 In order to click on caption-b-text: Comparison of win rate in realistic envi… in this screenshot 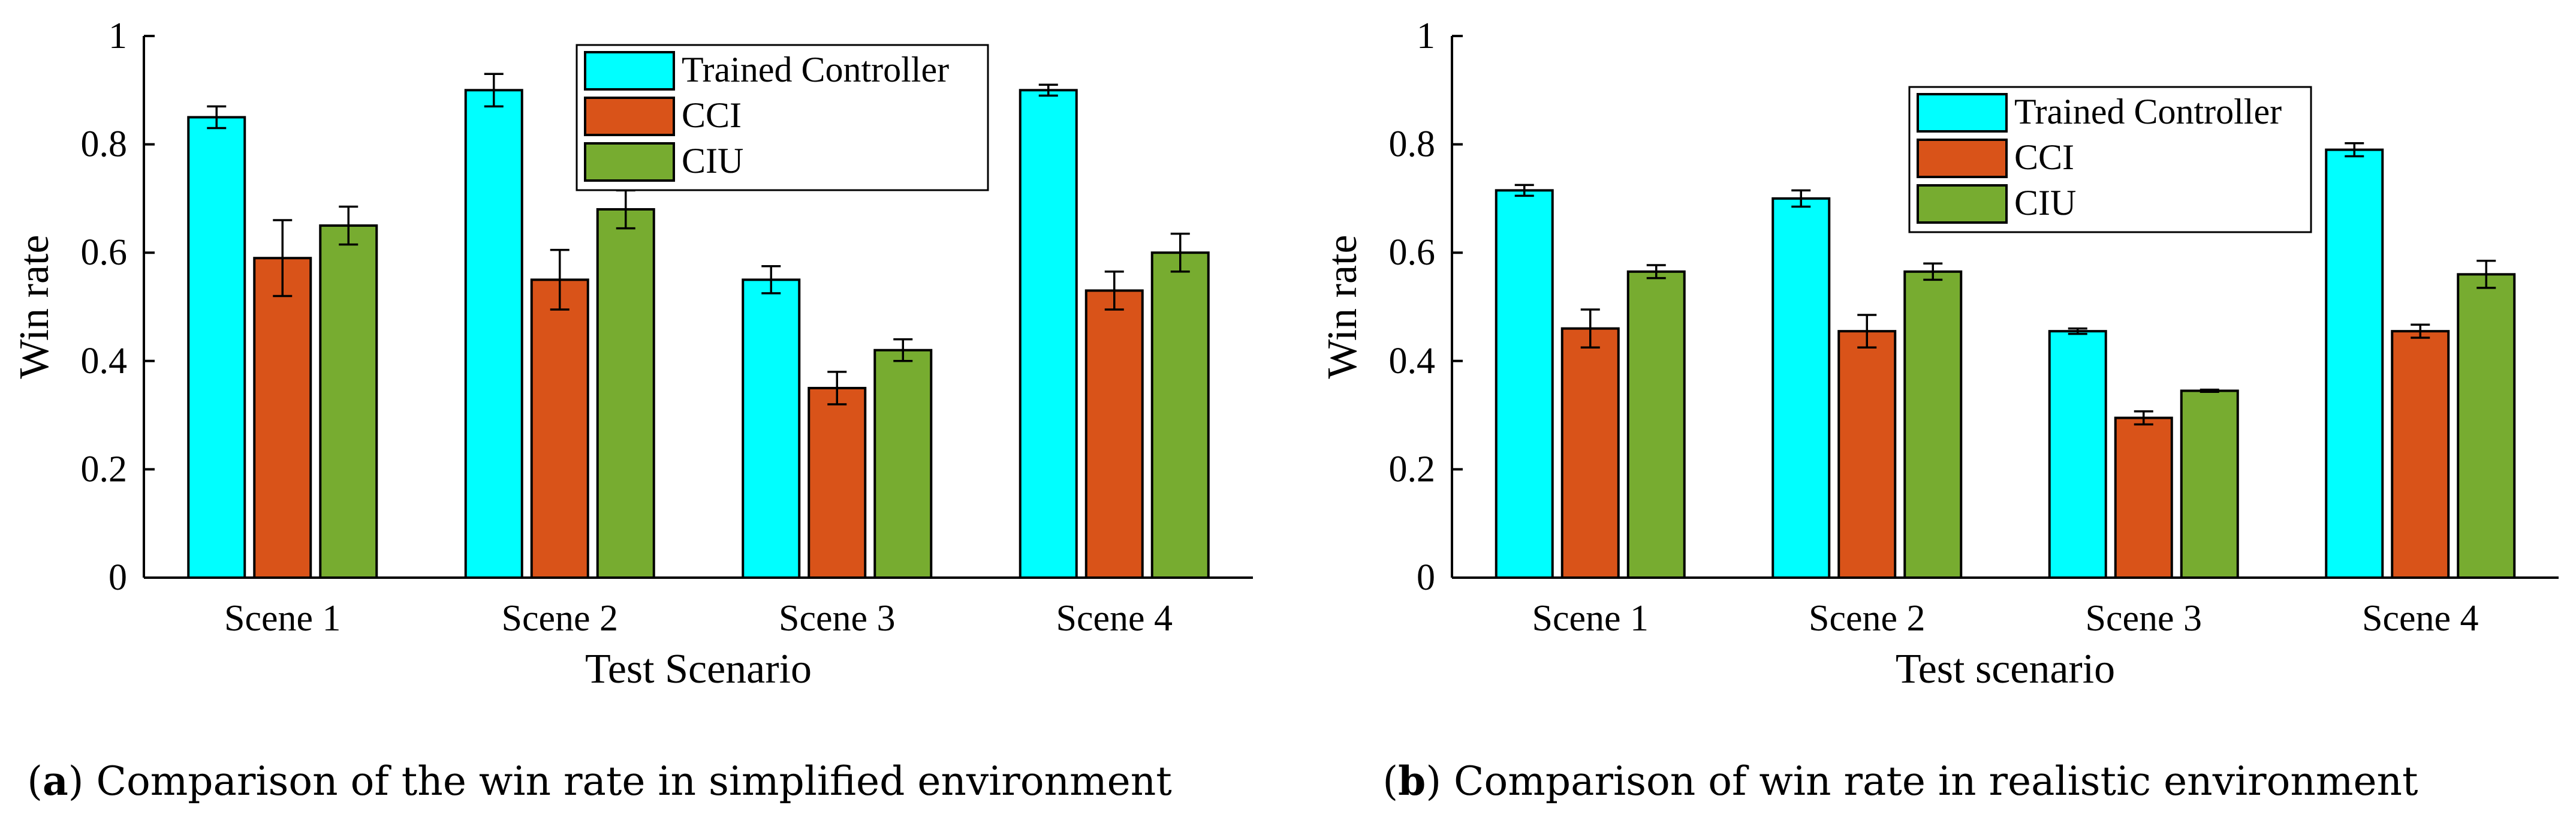, I will do `click(1930, 781)`.